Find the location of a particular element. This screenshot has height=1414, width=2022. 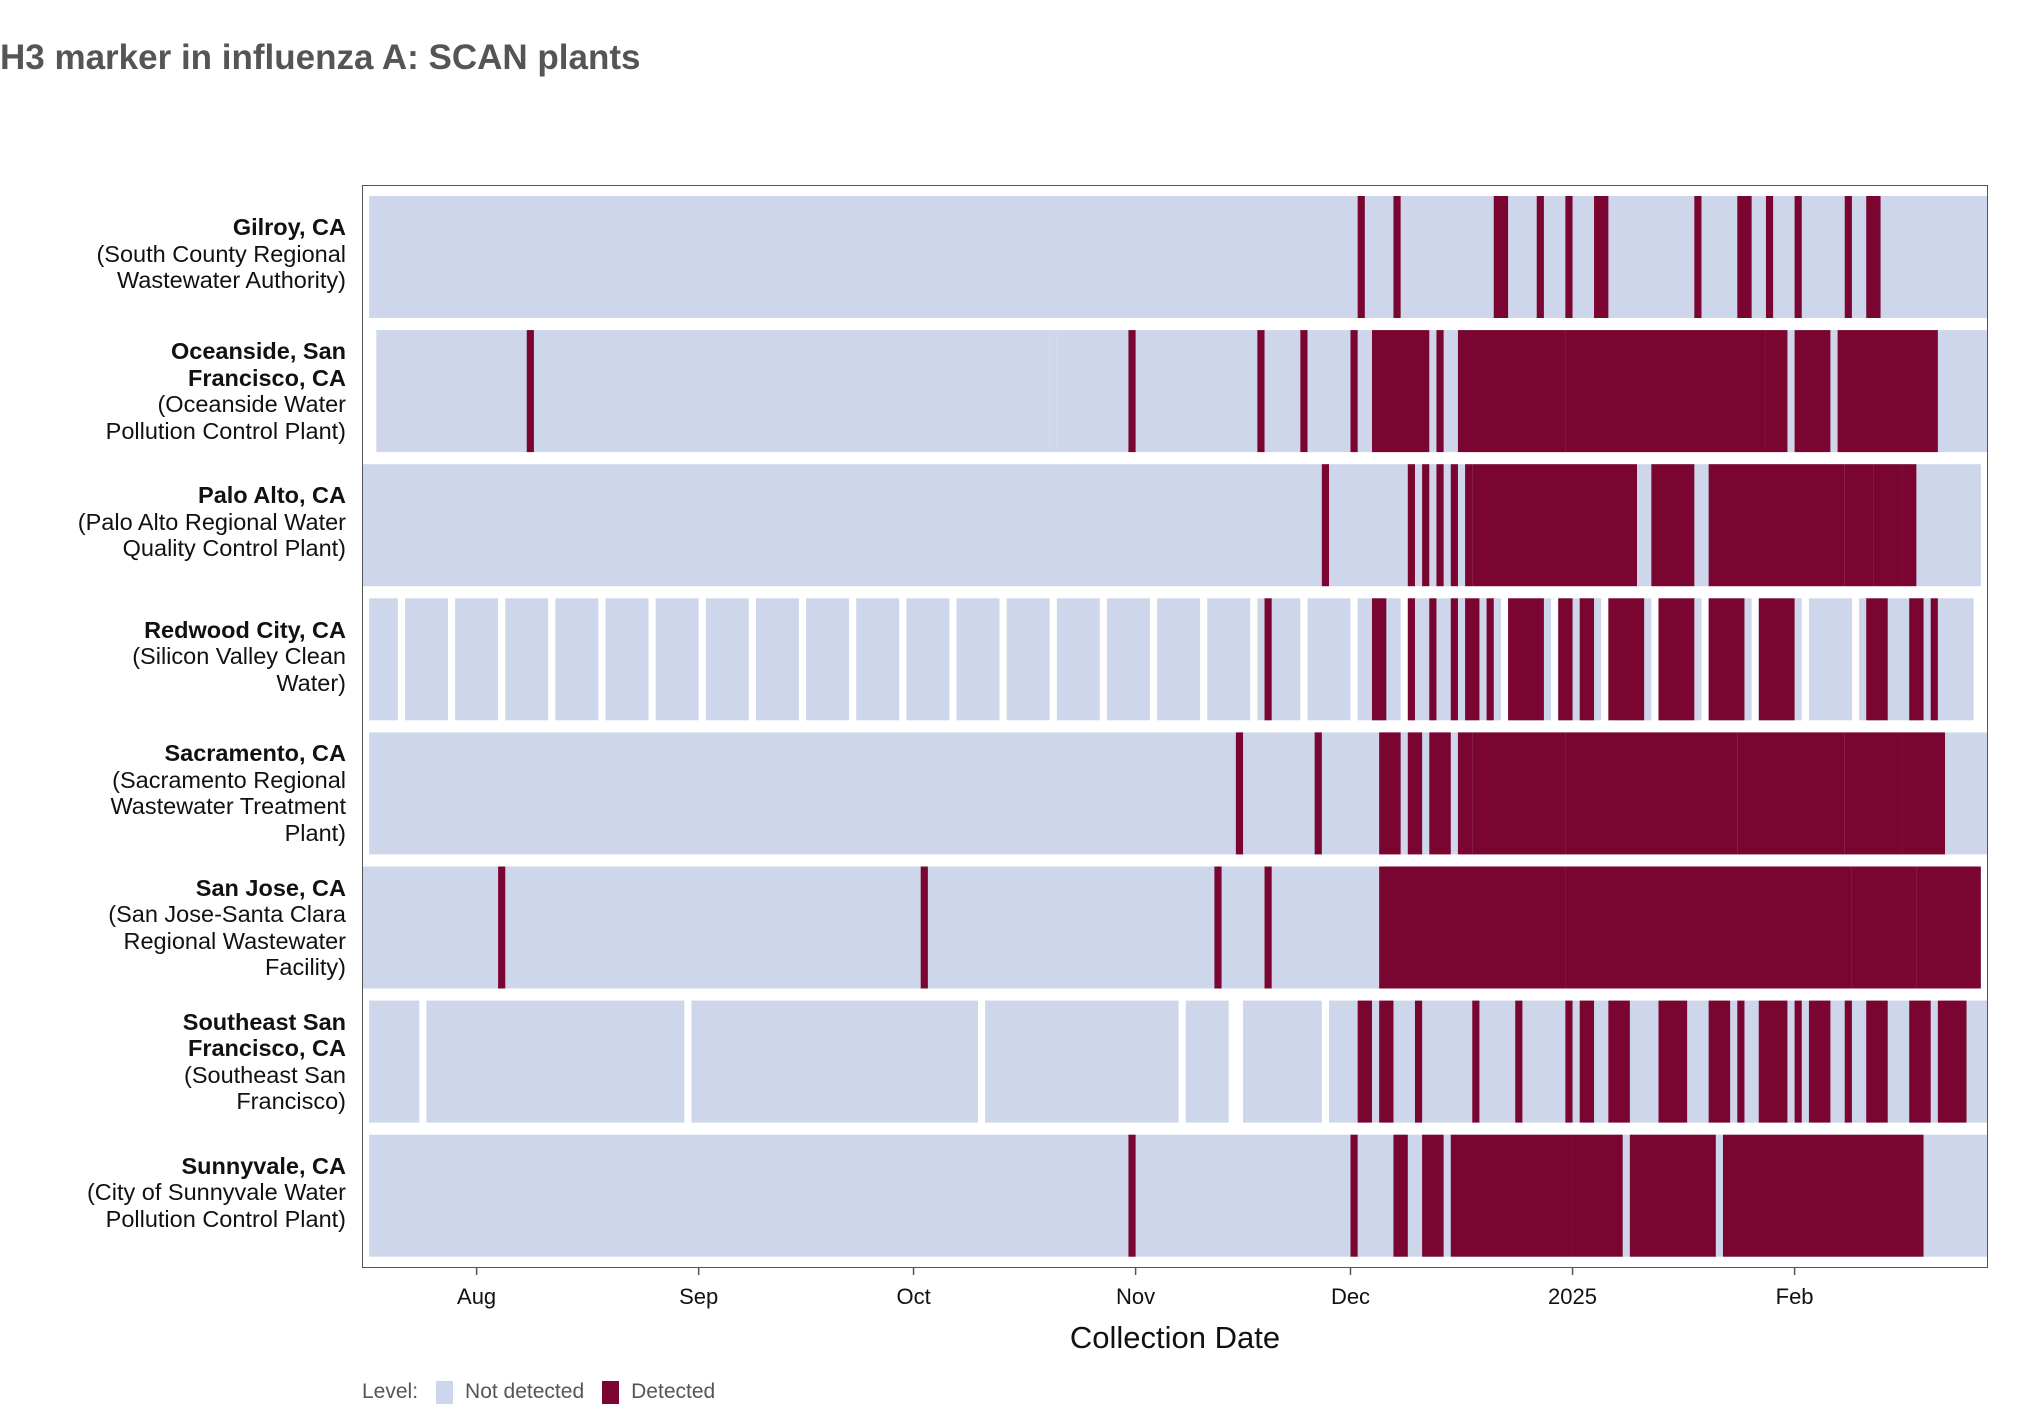

chart-title: H3 marker in influenza A: SCAN plants is located at coordinates (320, 57).